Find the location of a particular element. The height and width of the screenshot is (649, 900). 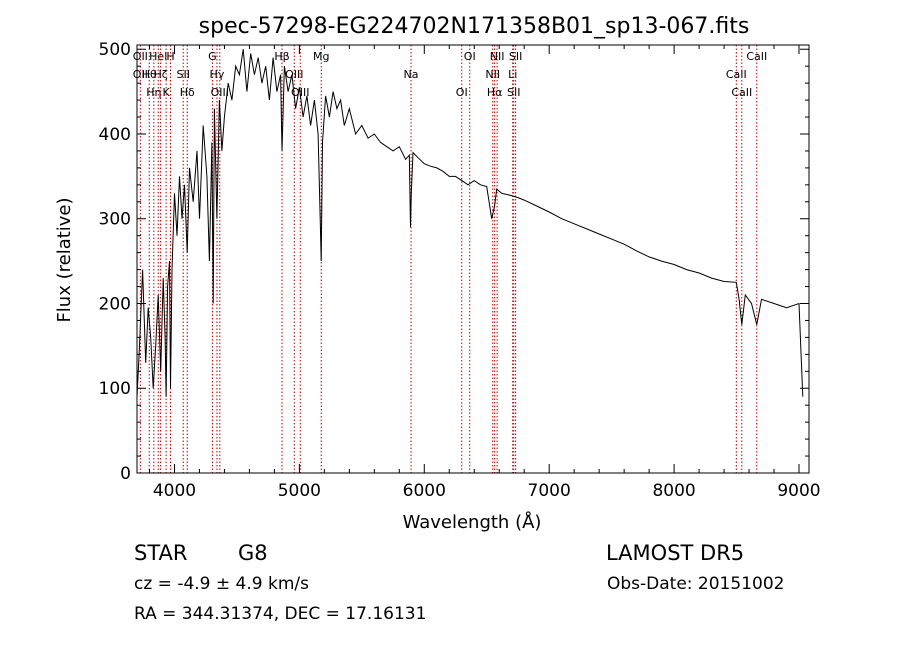

line-marker-label: Hθ is located at coordinates (149, 74).